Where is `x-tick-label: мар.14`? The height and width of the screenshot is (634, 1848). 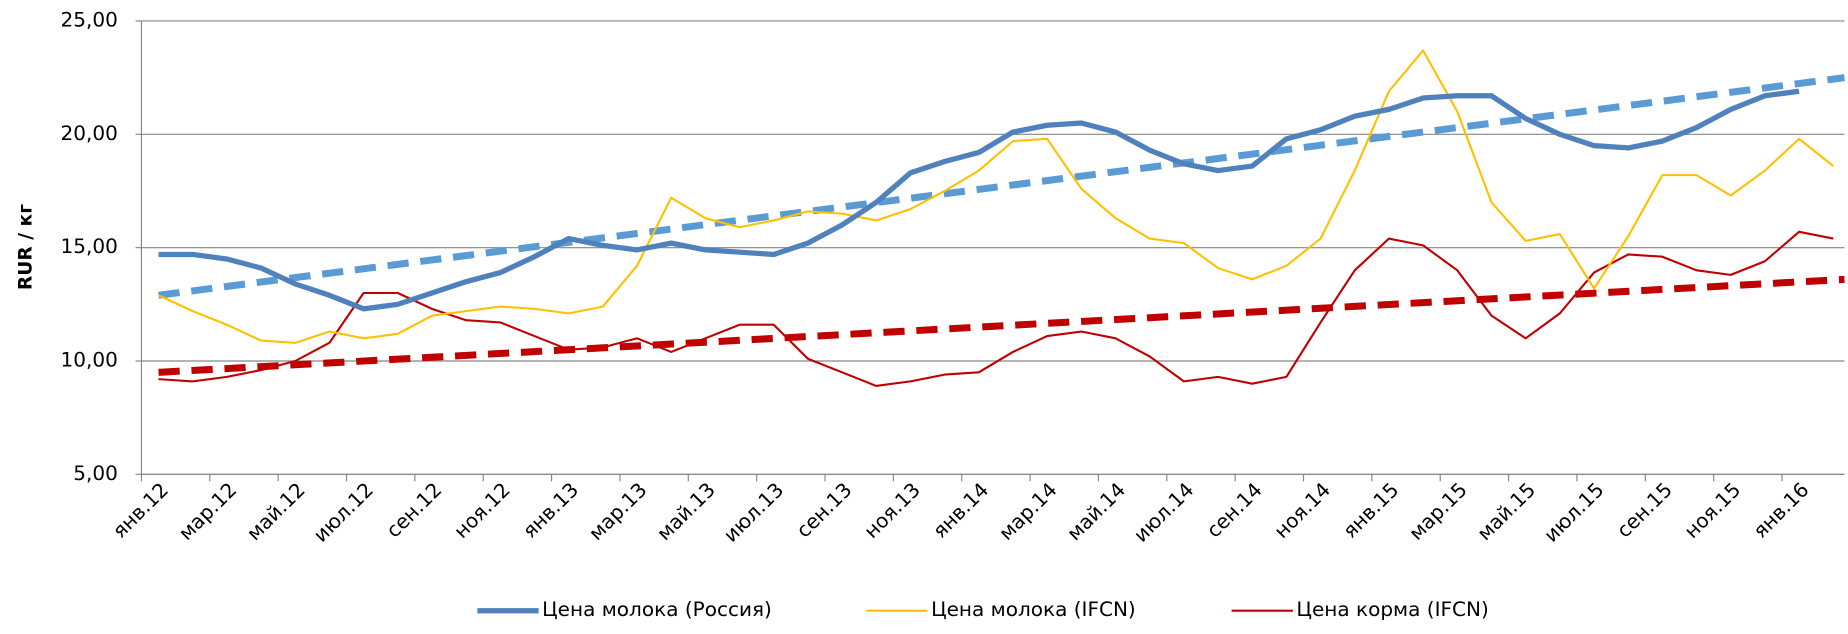
x-tick-label: мар.14 is located at coordinates (1027, 511).